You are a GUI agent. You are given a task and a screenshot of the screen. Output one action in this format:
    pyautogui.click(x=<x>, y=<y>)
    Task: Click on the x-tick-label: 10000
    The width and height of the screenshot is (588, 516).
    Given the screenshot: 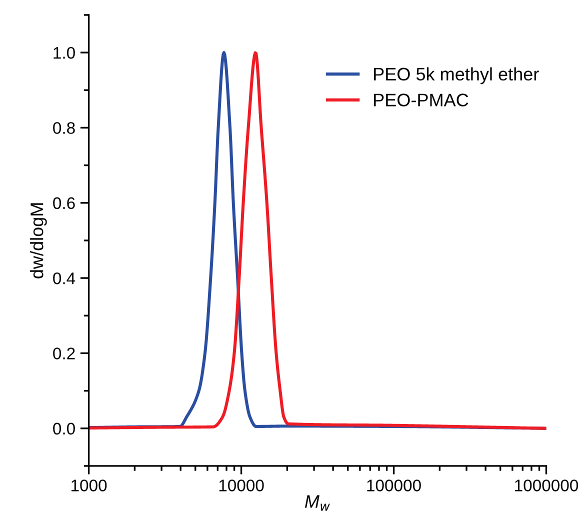 What is the action you would take?
    pyautogui.click(x=241, y=486)
    